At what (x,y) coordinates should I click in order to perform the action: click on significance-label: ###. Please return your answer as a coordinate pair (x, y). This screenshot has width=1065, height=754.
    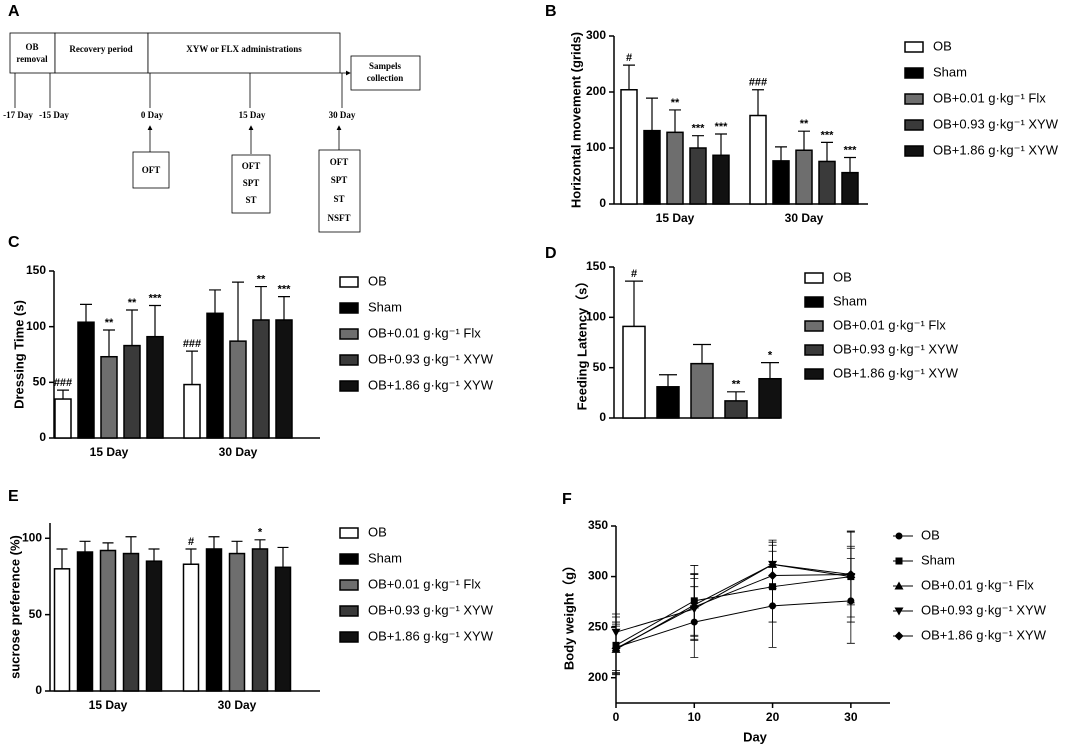
    Looking at the image, I should click on (192, 344).